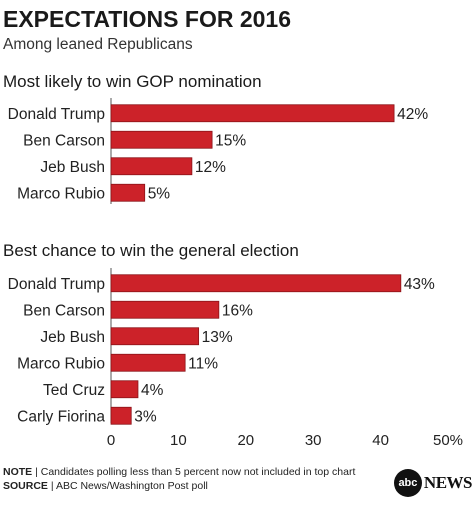  I want to click on section-title-general-election: Best chance to win the general election, so click(151, 250).